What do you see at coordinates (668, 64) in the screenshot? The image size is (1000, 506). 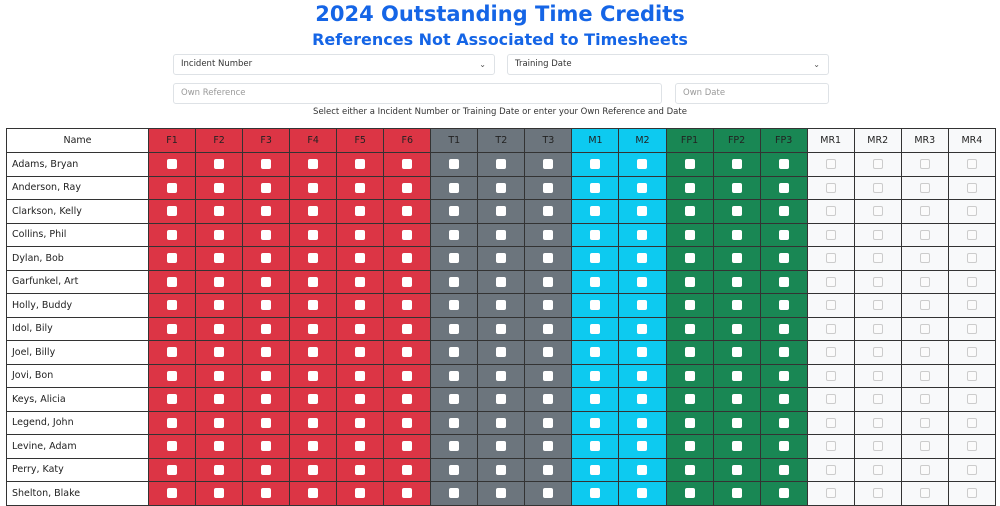 I see `training-date-select: Training Date ⌄` at bounding box center [668, 64].